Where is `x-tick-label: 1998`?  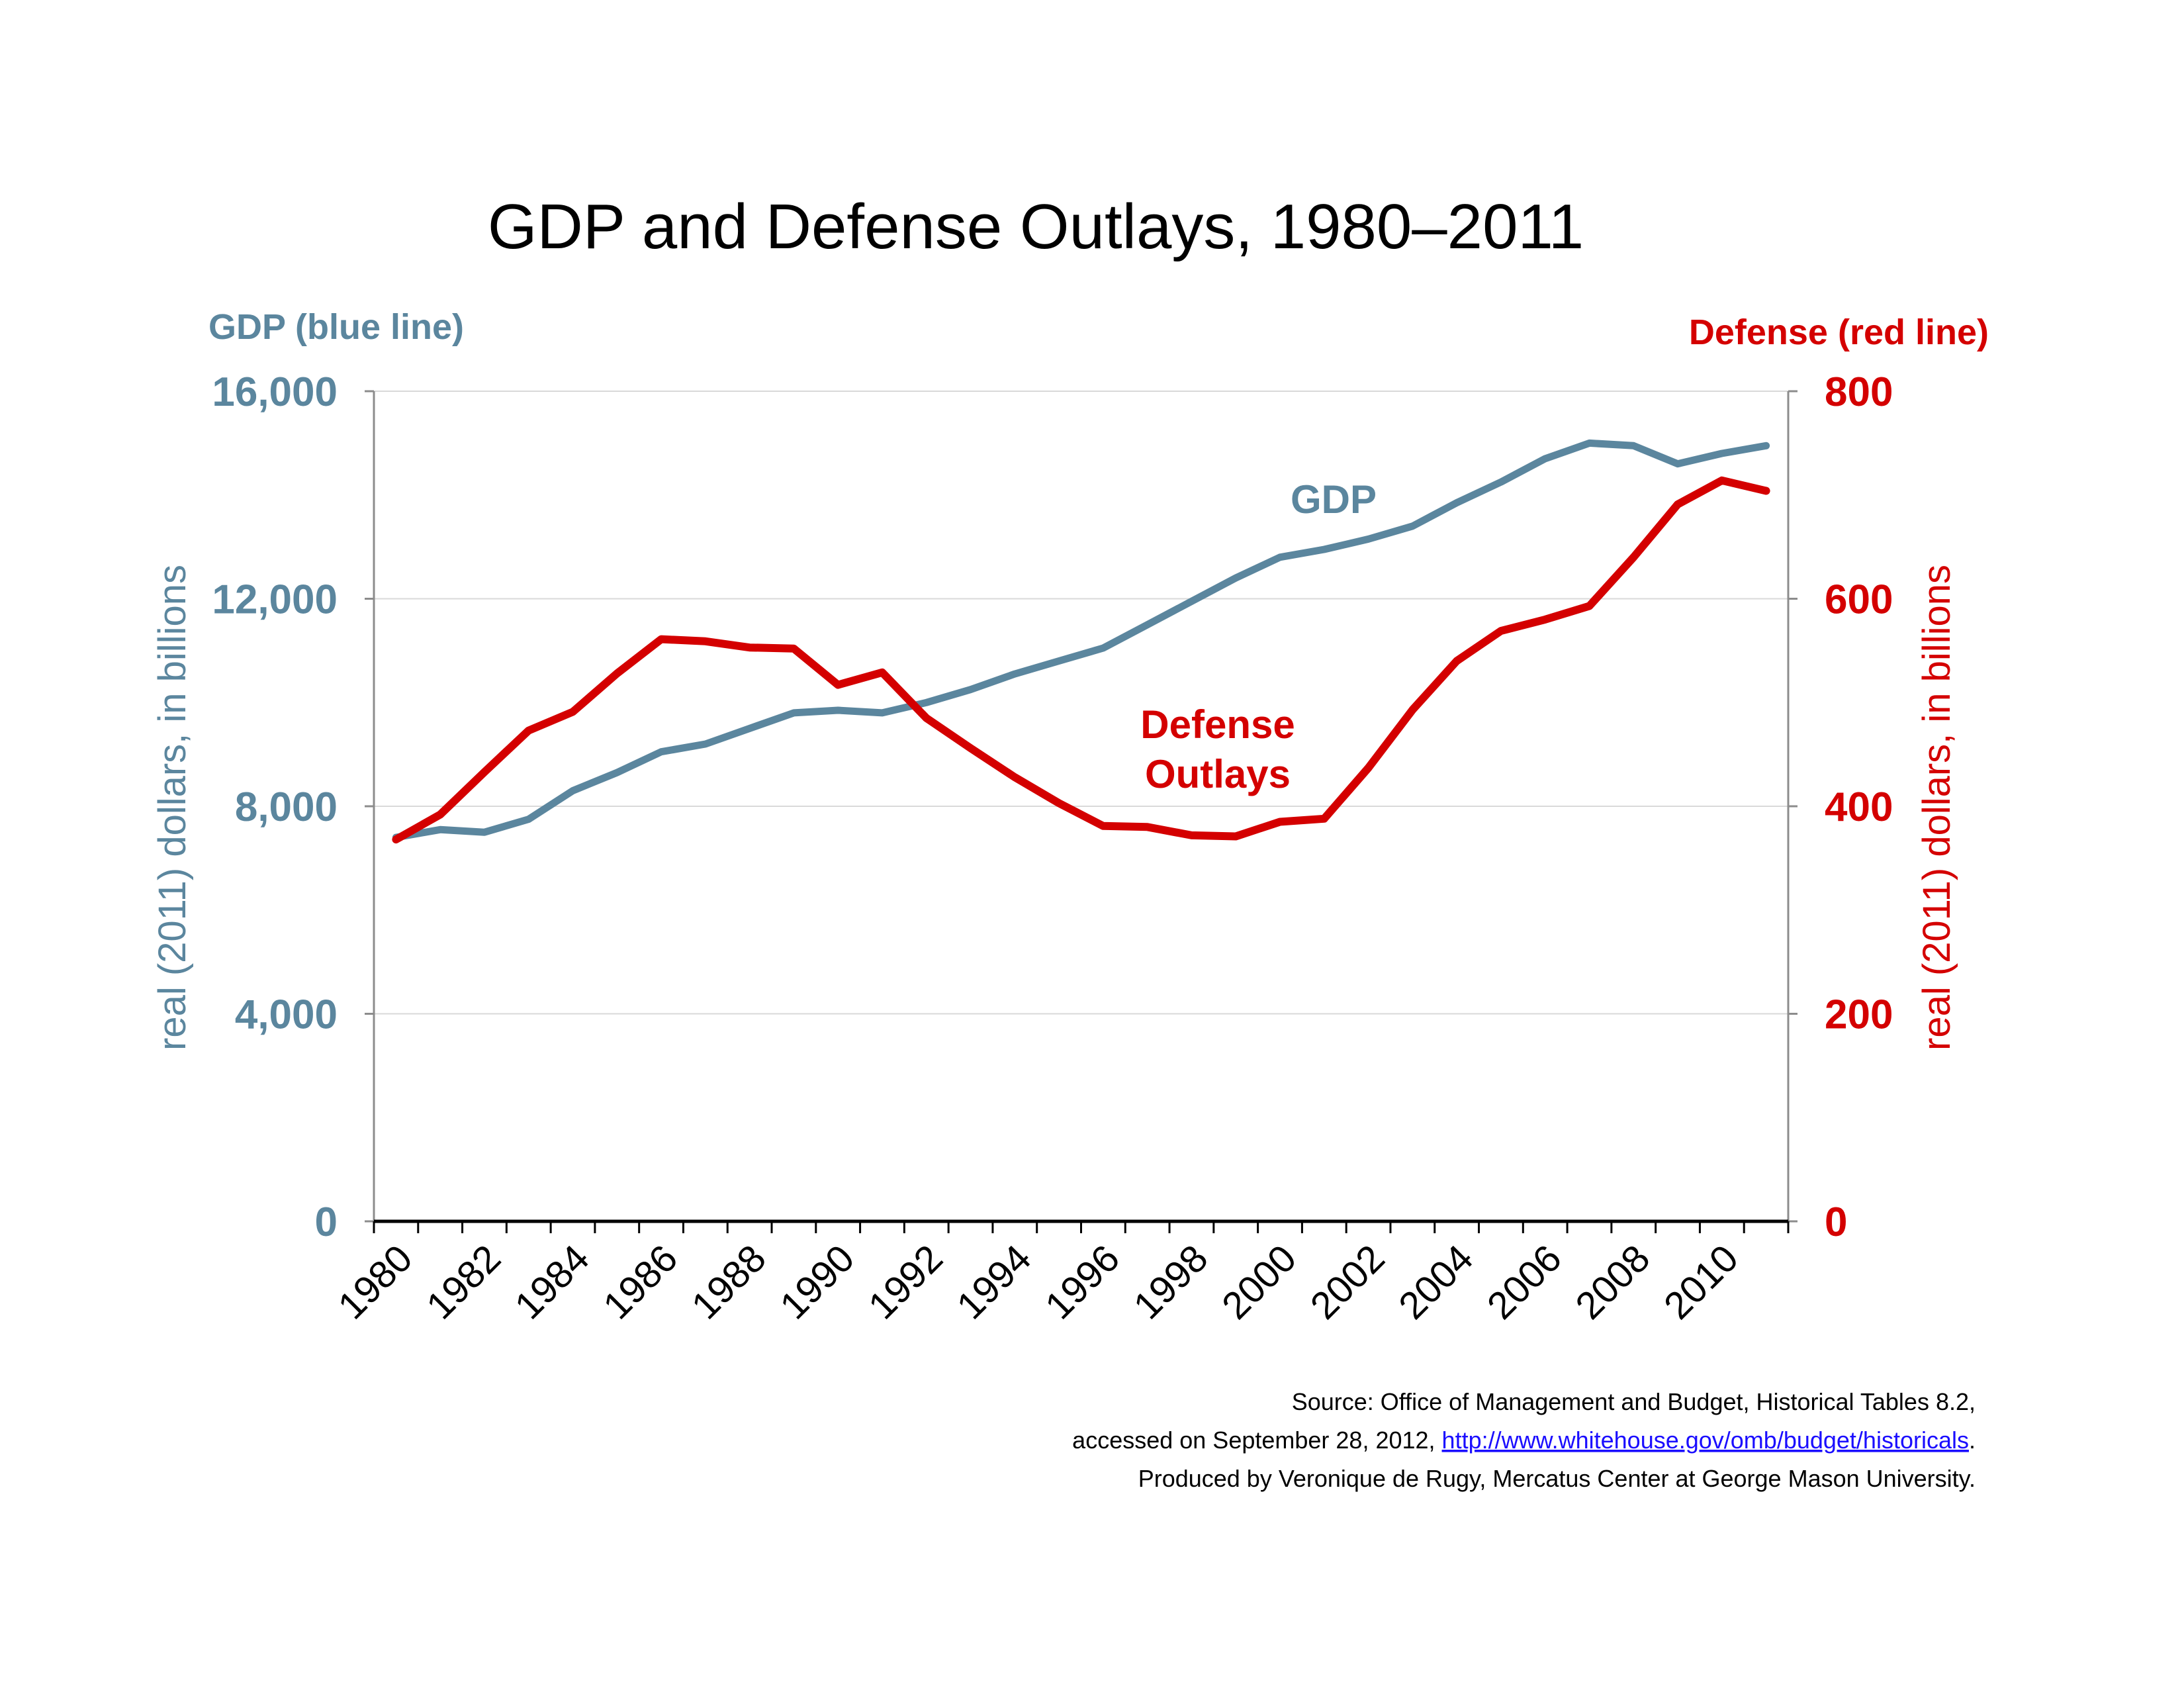 x-tick-label: 1998 is located at coordinates (1170, 1282).